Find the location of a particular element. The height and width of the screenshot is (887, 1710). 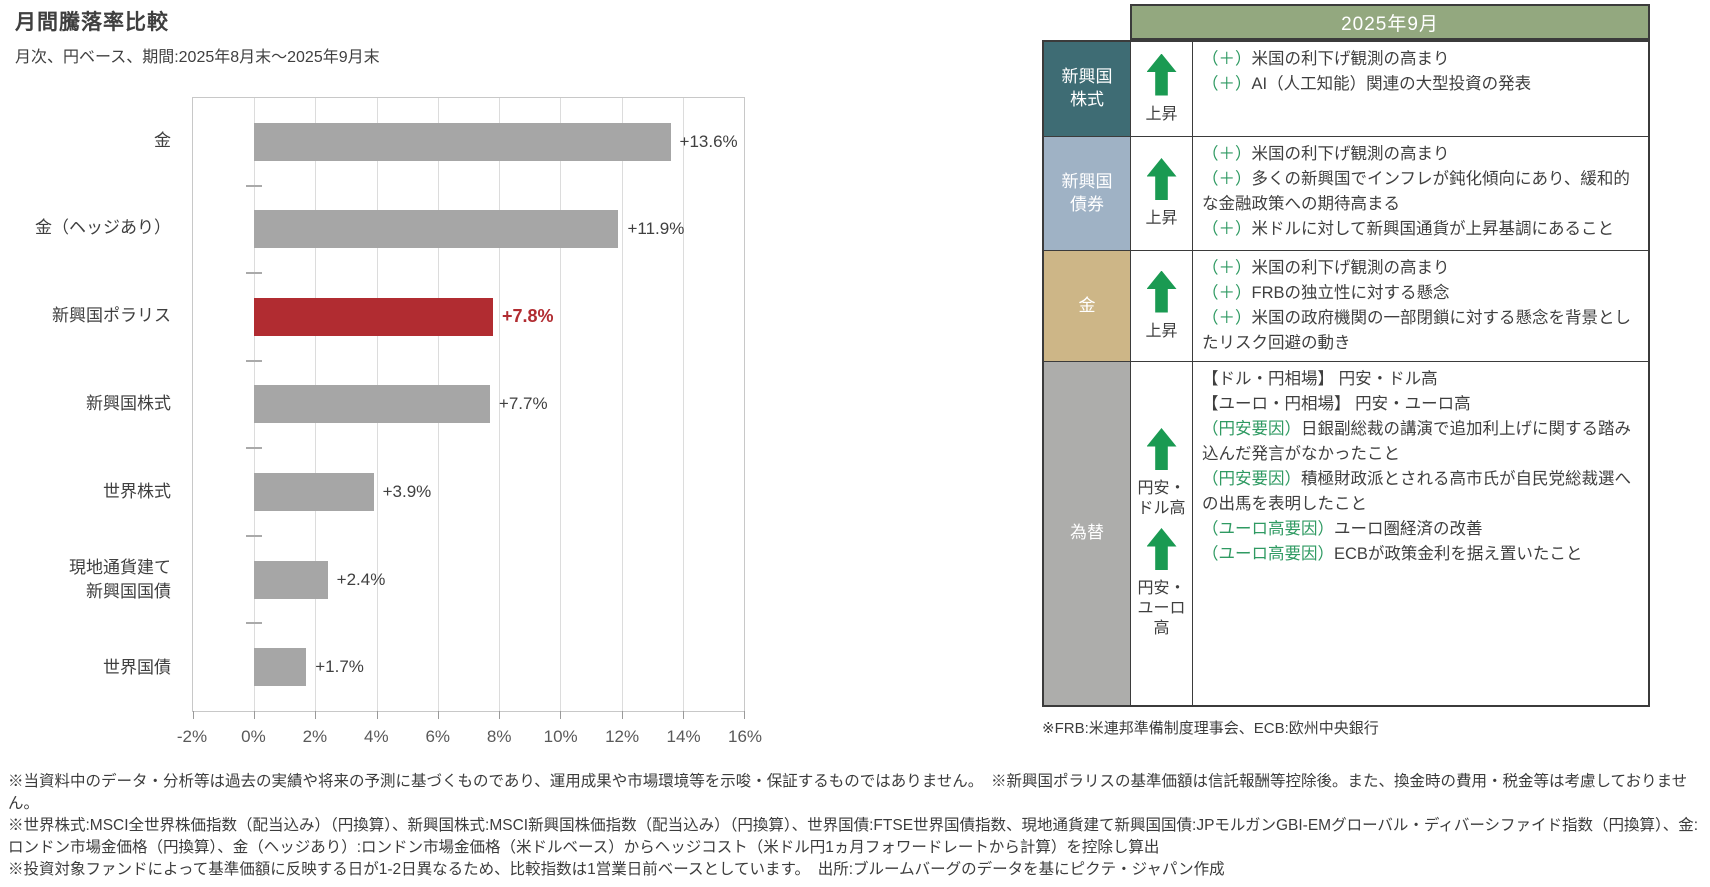

chart-title: 月間騰落率比較 is located at coordinates (92, 22).